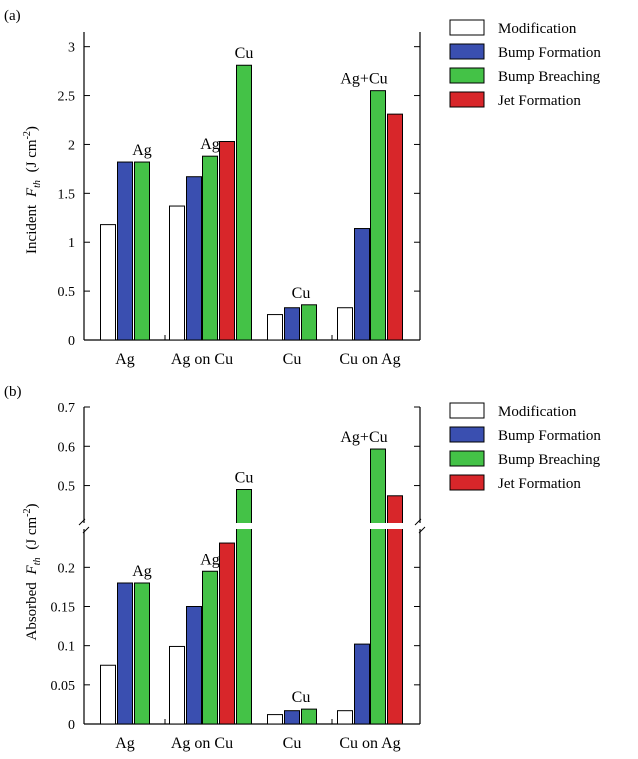  Describe the element at coordinates (67, 408) in the screenshot. I see `y-tick-label: 0.7` at that location.